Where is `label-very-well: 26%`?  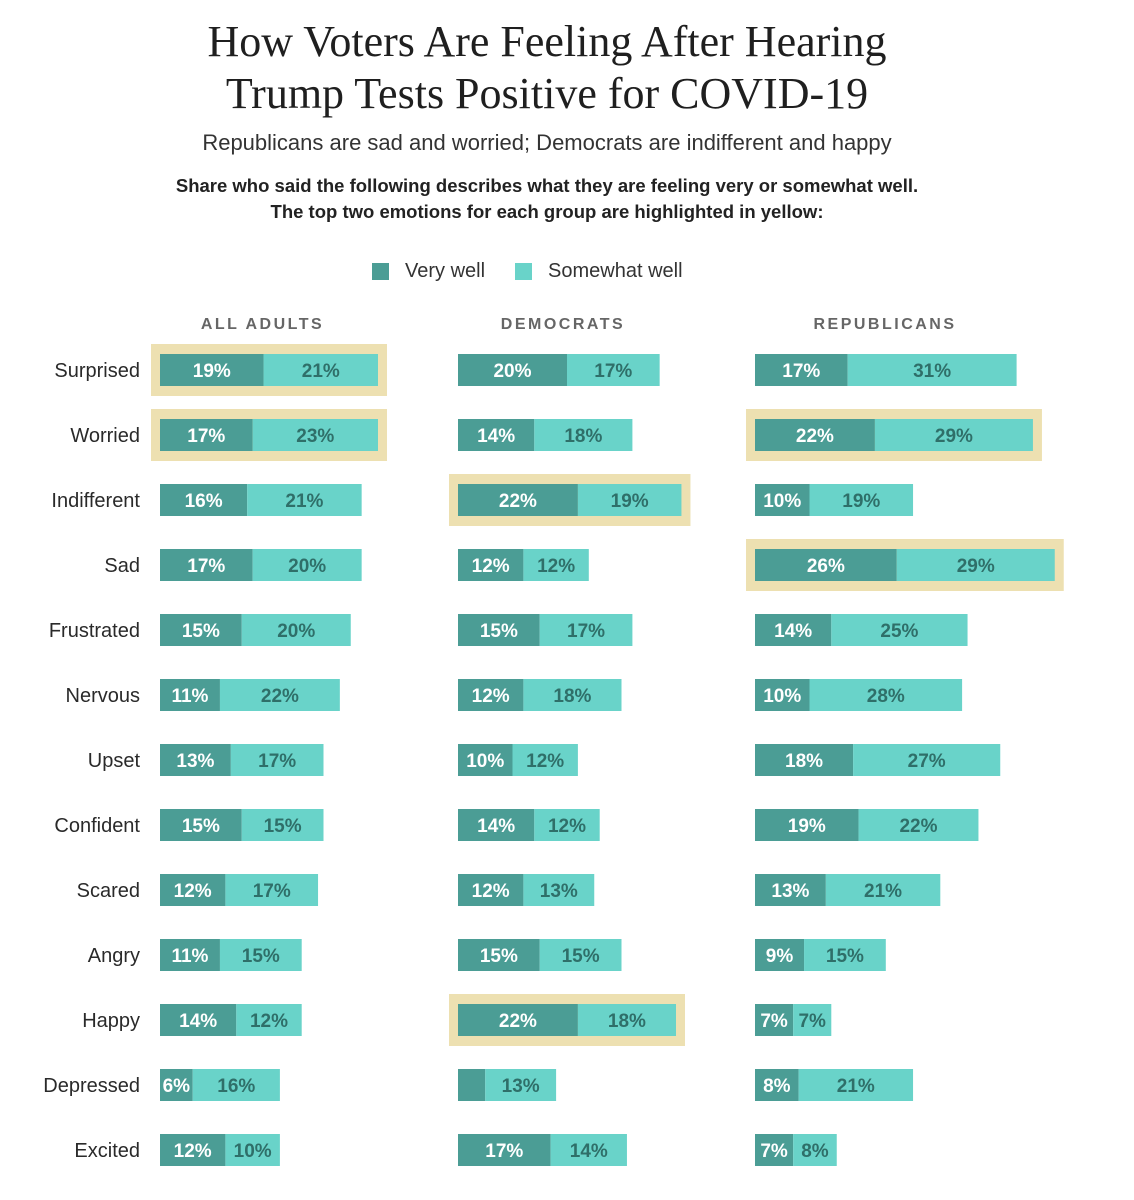
label-very-well: 26% is located at coordinates (826, 566).